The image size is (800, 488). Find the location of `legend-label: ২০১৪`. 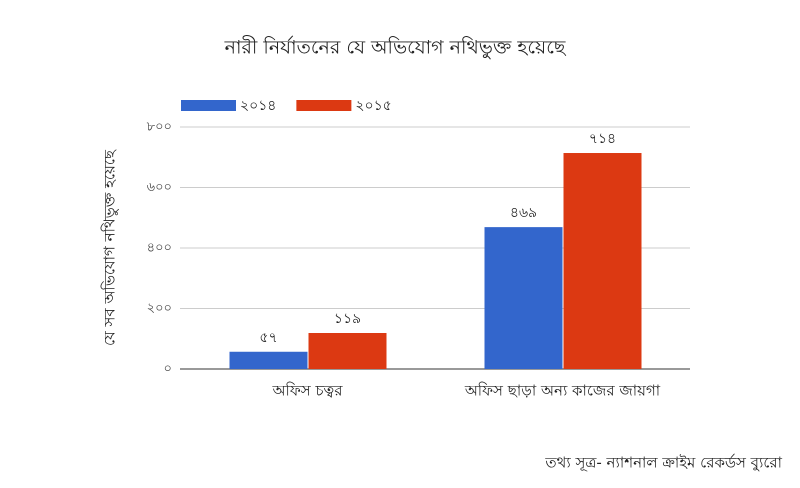

legend-label: ২০১৪ is located at coordinates (258, 106).